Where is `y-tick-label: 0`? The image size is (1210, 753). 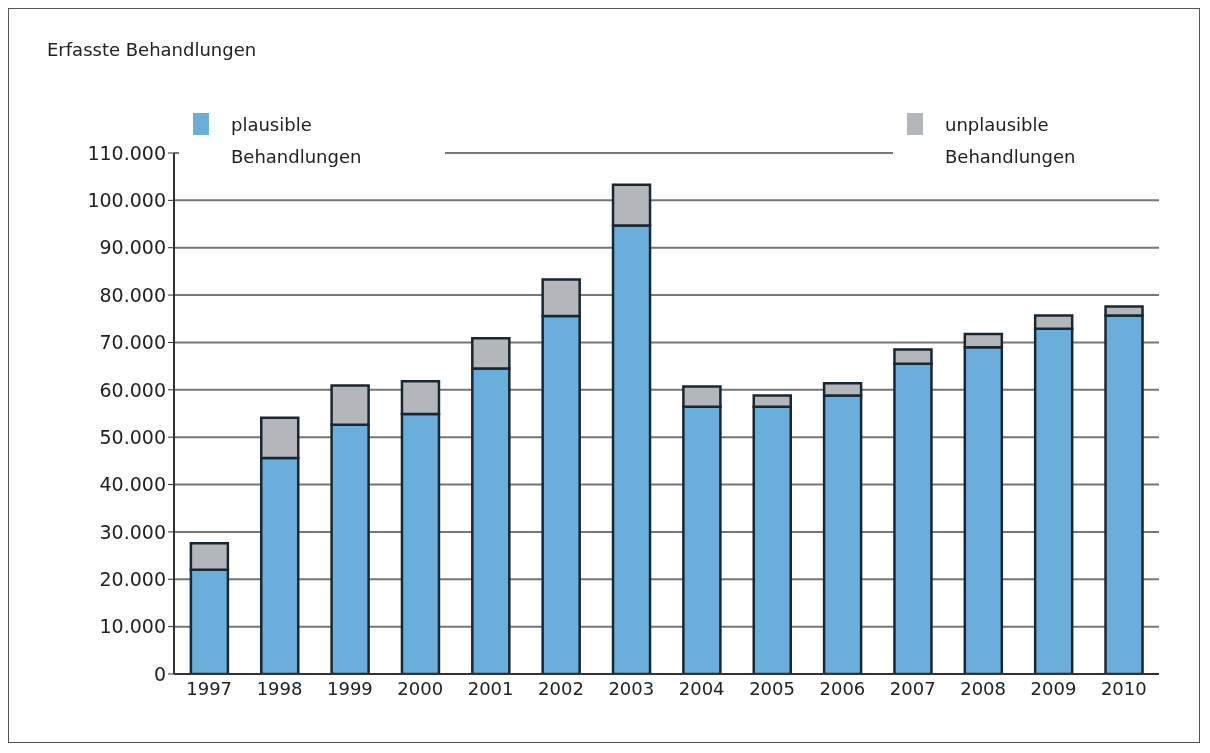 y-tick-label: 0 is located at coordinates (159, 673).